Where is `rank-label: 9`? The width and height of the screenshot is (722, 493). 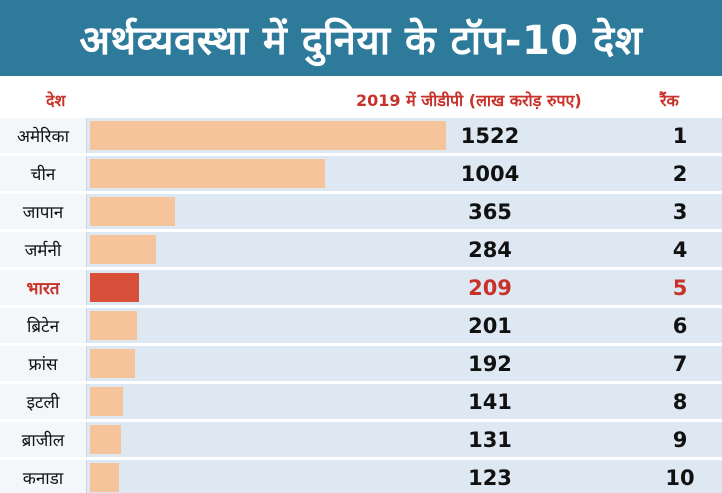
rank-label: 9 is located at coordinates (680, 439).